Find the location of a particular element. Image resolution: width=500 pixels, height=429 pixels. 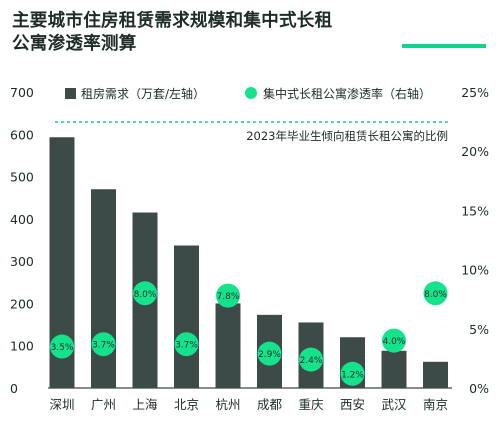

left-axis-tick-label: 300 is located at coordinates (22, 261).